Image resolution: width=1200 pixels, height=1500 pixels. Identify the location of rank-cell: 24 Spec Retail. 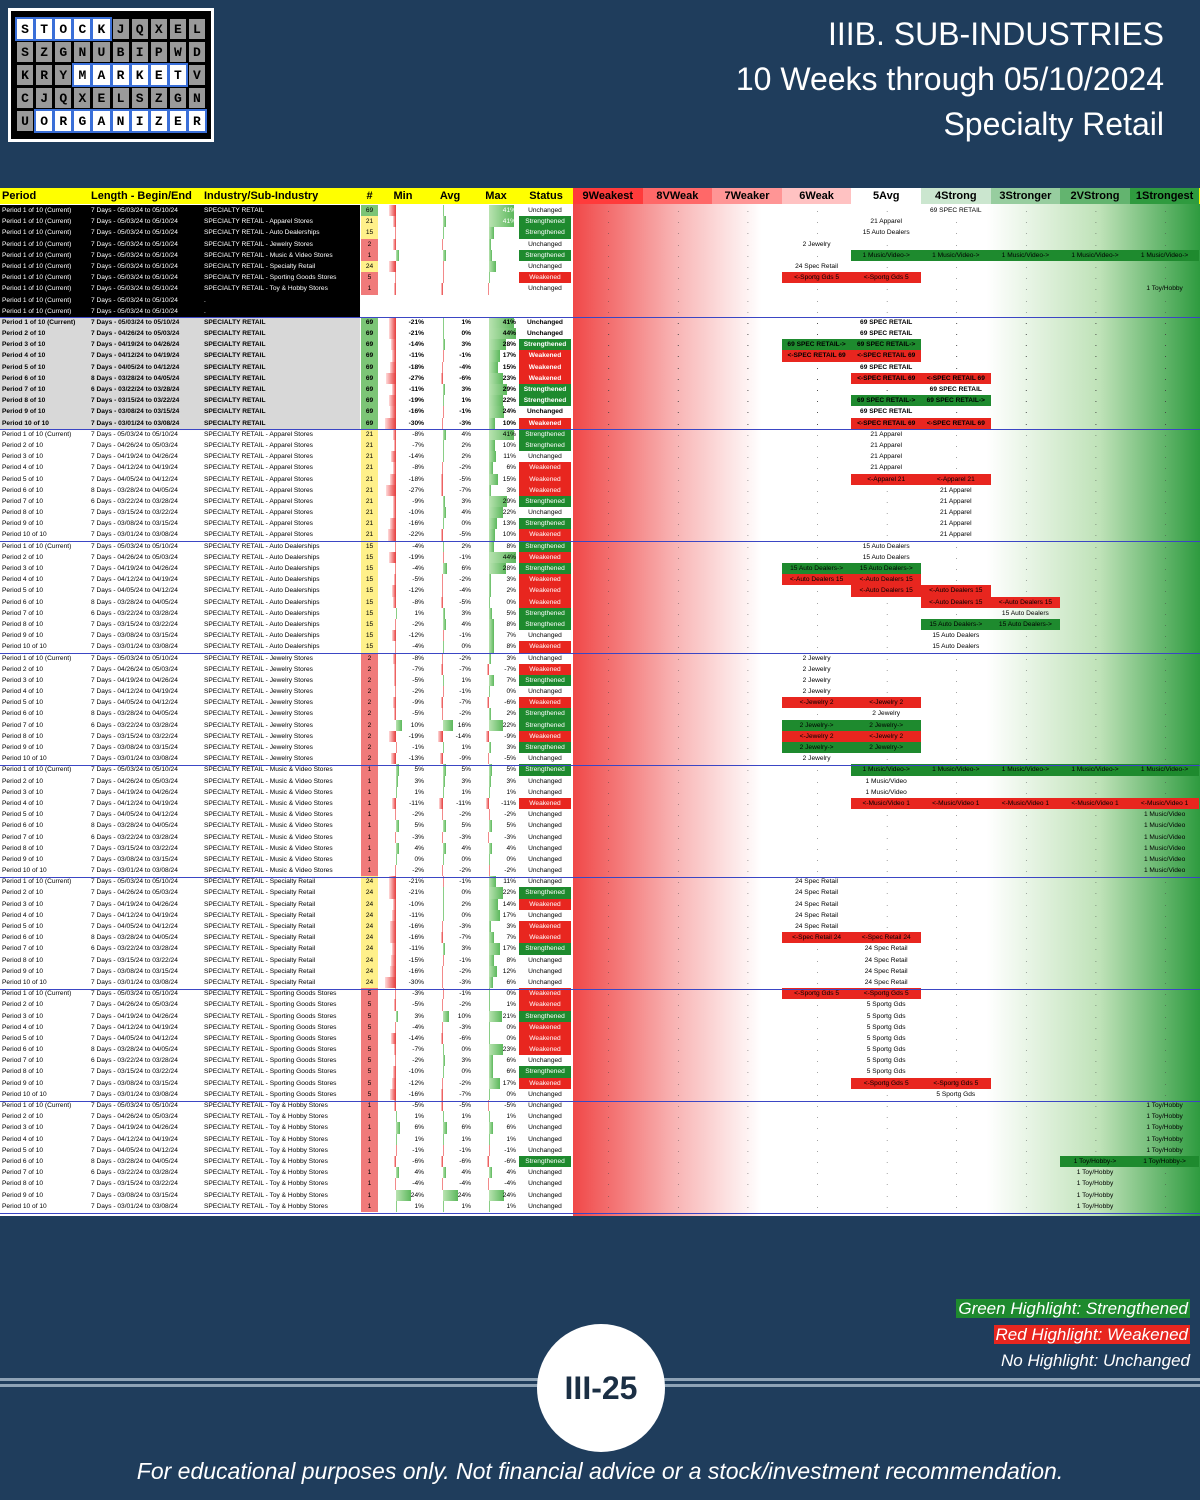
(817, 904).